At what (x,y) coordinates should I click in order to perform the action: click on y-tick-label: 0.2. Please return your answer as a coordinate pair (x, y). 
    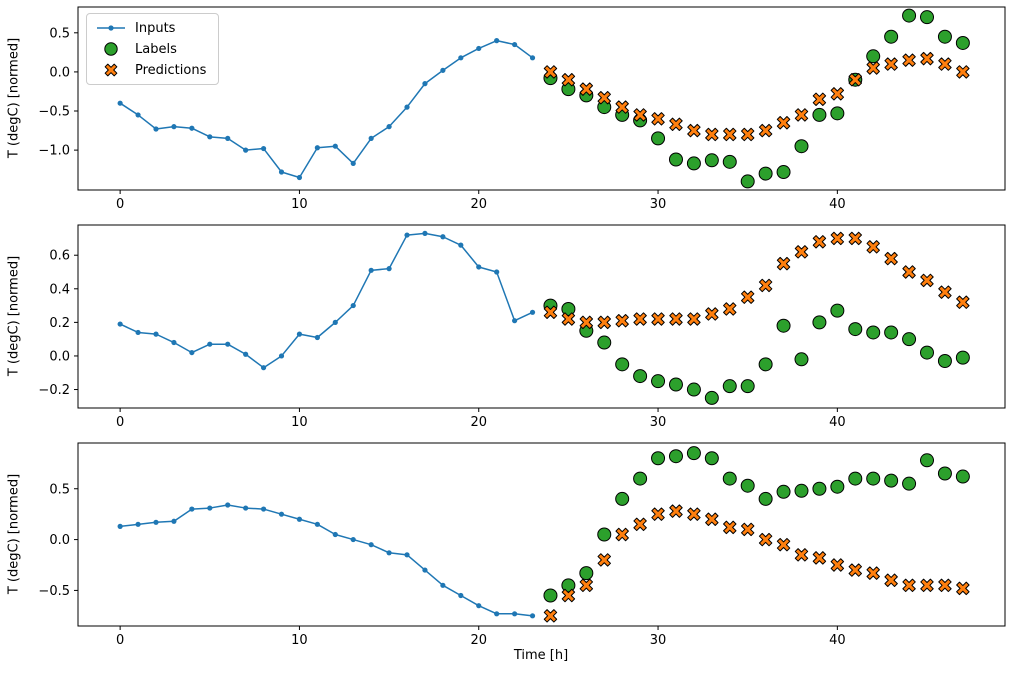
    Looking at the image, I should click on (59, 323).